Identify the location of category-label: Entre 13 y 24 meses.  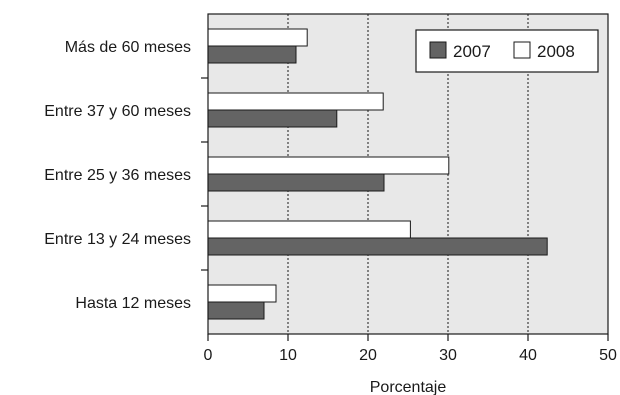
(117, 239).